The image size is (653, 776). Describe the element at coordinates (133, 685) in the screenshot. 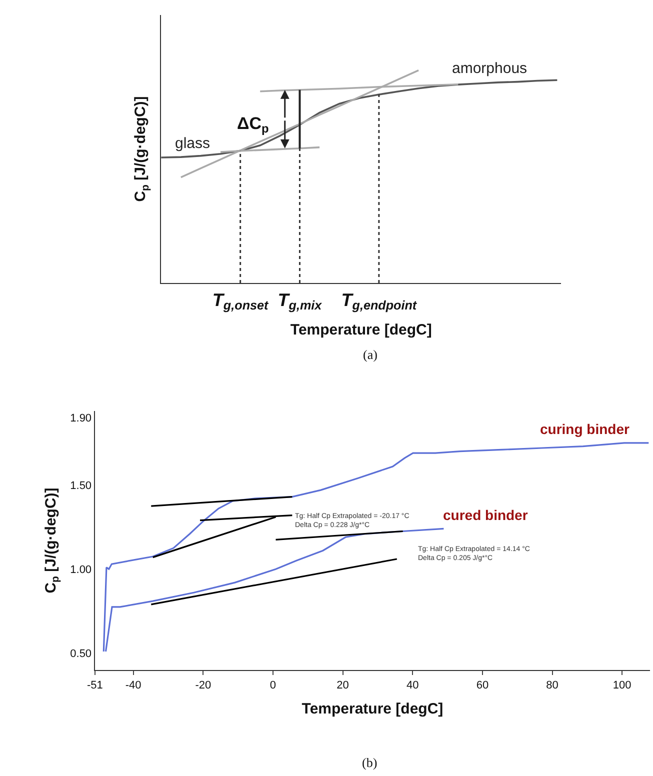

I see `x-tick-label: -40` at that location.